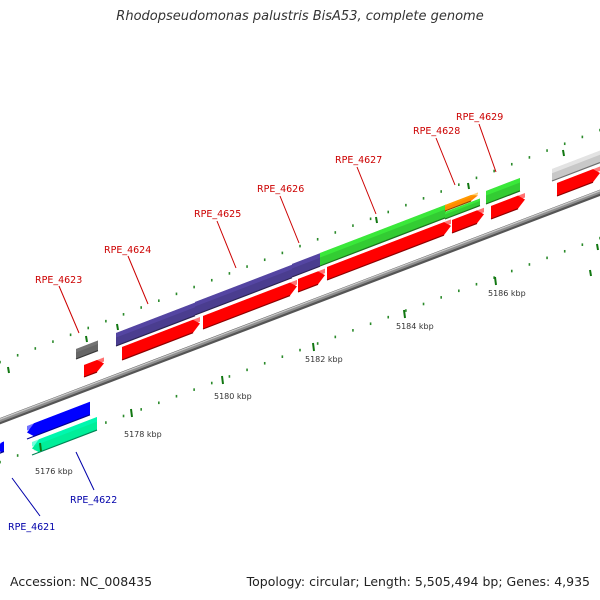  Describe the element at coordinates (415, 326) in the screenshot. I see `tick-label: 5184 kbp` at that location.